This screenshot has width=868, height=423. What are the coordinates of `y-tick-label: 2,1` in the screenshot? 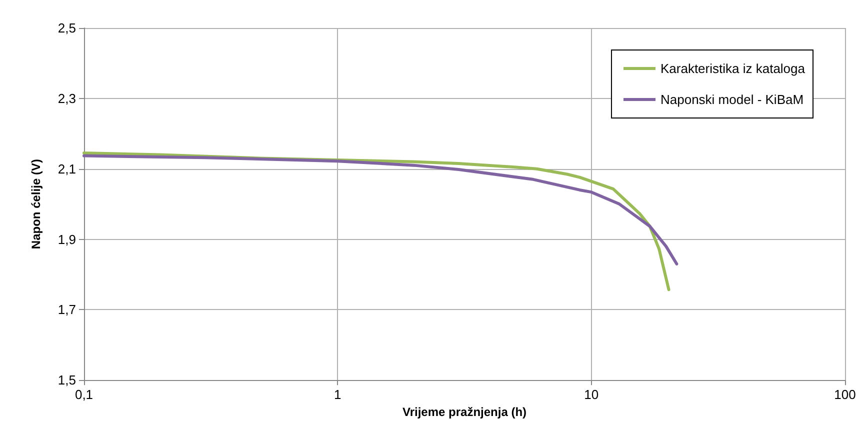 It's located at (67, 168).